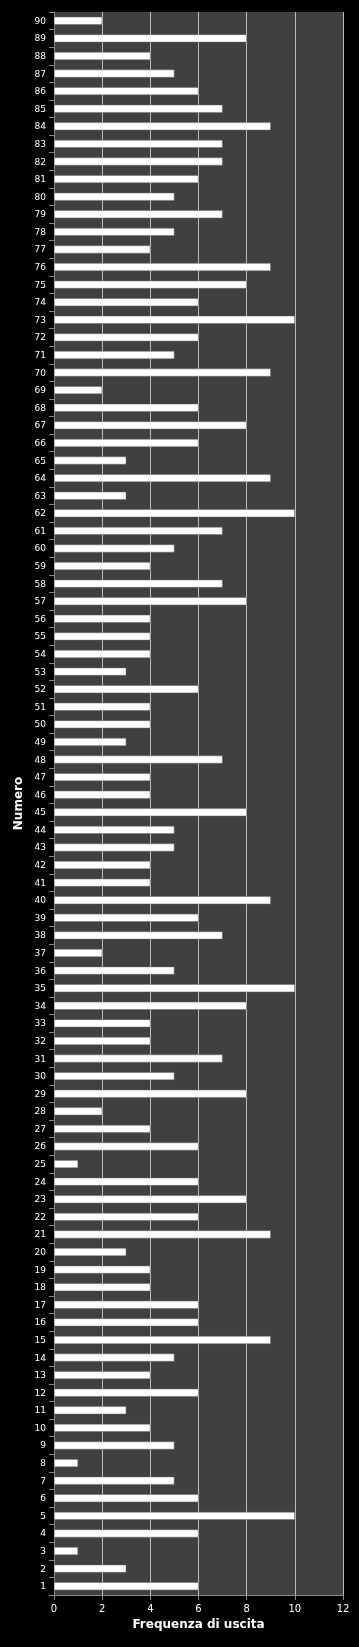 This screenshot has height=1647, width=359. Describe the element at coordinates (246, 1608) in the screenshot. I see `x-tick-label: 8` at that location.